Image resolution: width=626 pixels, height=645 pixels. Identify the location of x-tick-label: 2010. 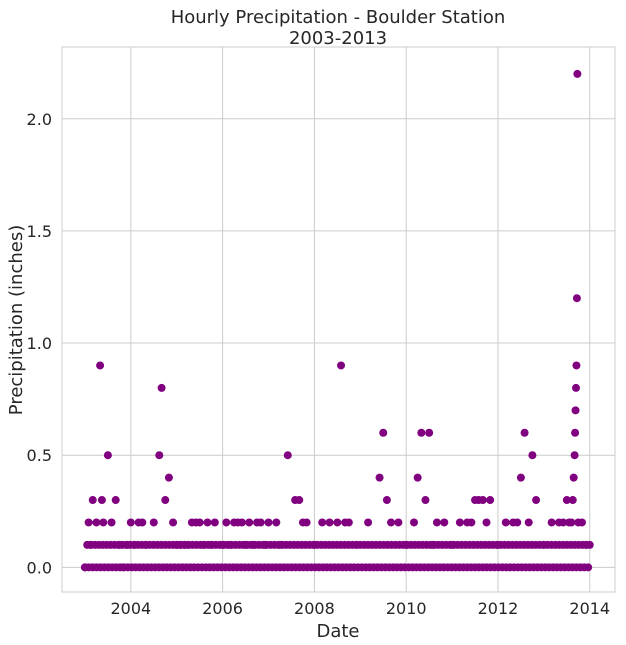
(406, 608).